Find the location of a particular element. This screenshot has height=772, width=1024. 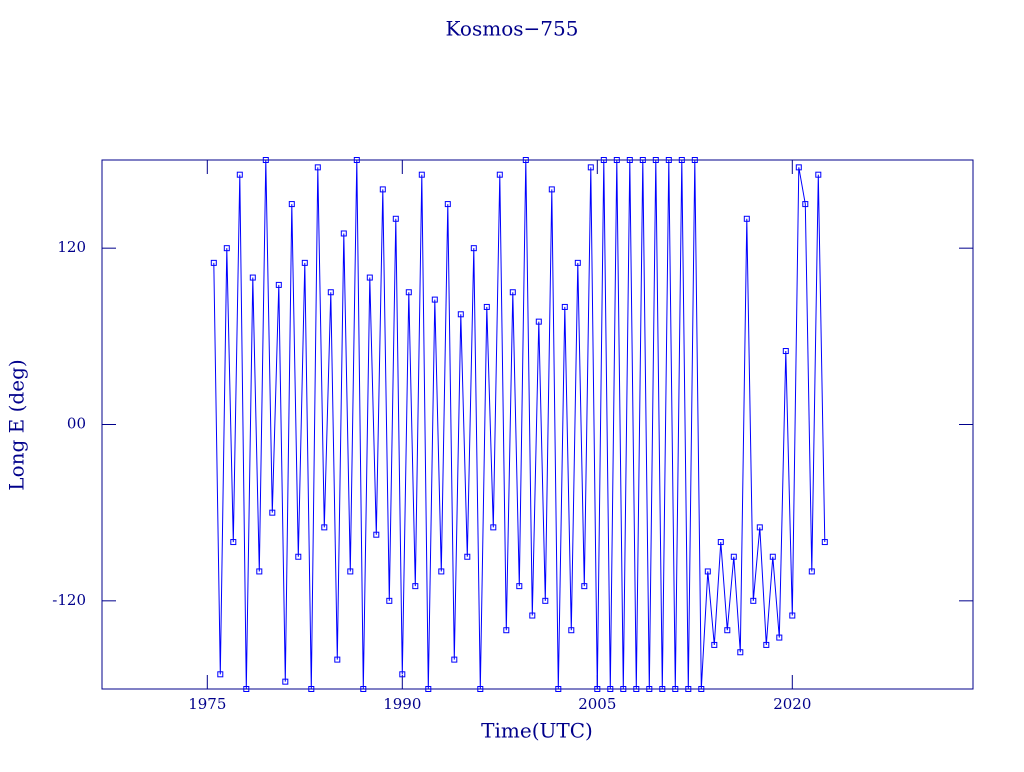

y-tick-label: -120 is located at coordinates (69, 600).